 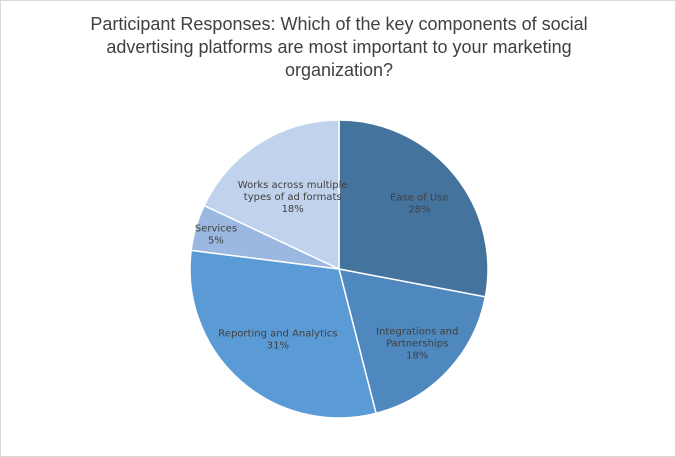 I want to click on slice-label-line: types of ad formats, so click(x=293, y=197).